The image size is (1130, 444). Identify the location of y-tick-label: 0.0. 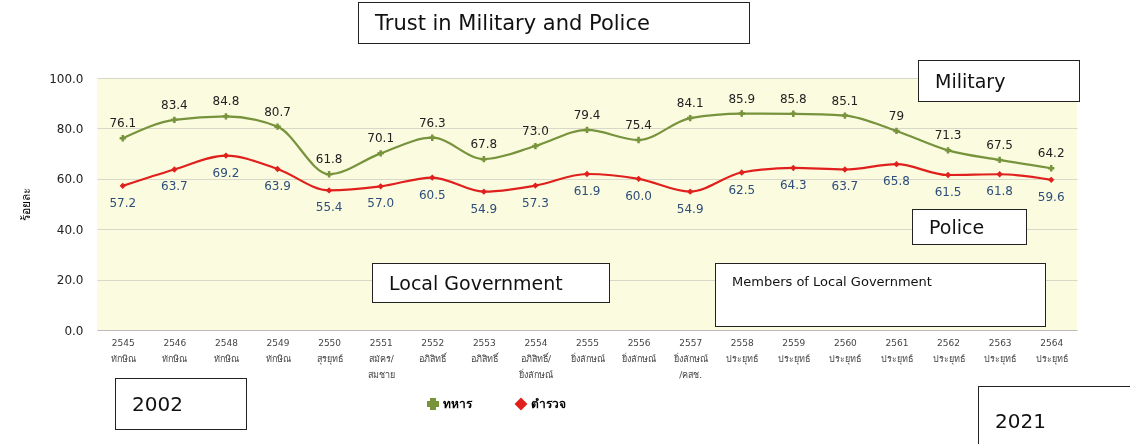
(74, 330).